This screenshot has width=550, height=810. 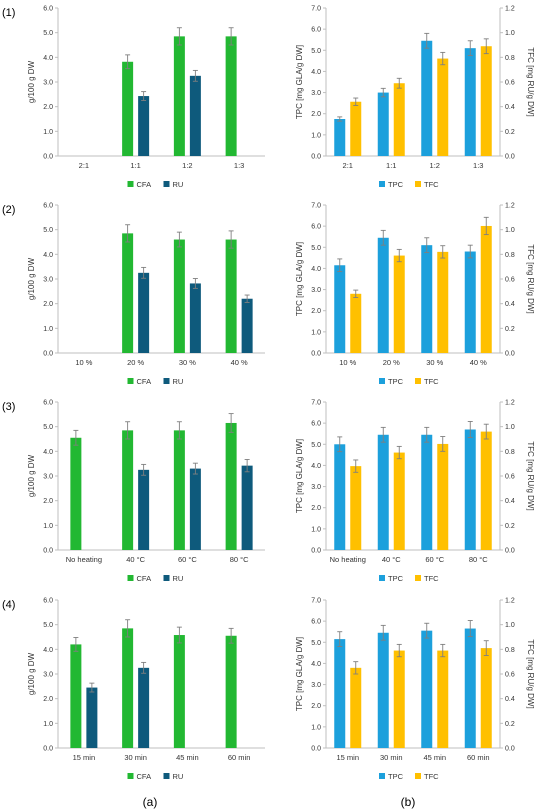 I want to click on y-tick-label: 7.0, so click(x=316, y=601).